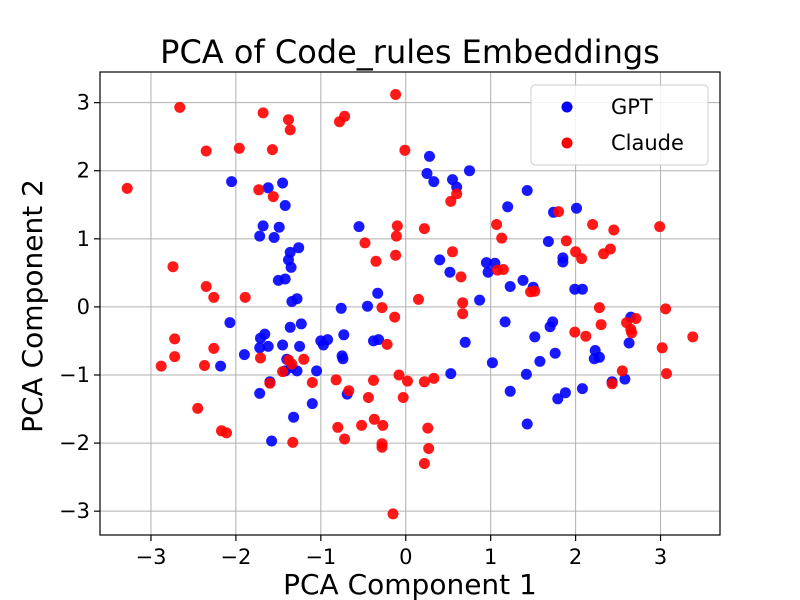 The width and height of the screenshot is (800, 600). Describe the element at coordinates (32, 306) in the screenshot. I see `y-axis-label: PCA Component 2` at that location.